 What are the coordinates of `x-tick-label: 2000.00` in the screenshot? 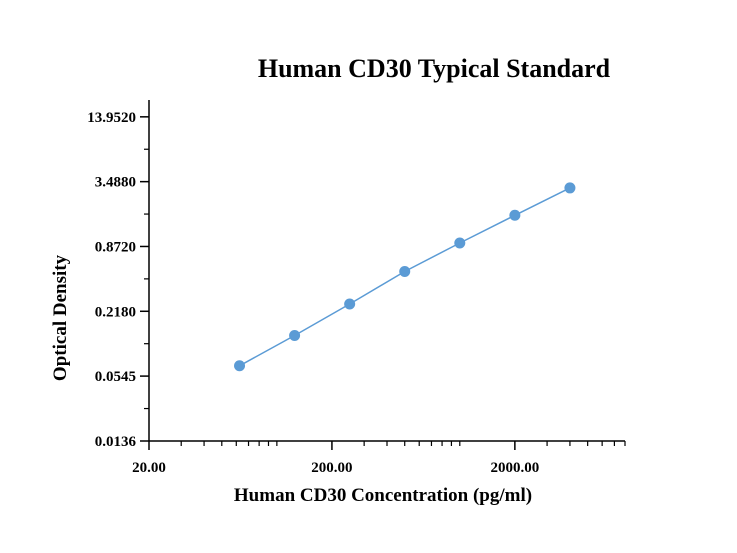 It's located at (514, 468).